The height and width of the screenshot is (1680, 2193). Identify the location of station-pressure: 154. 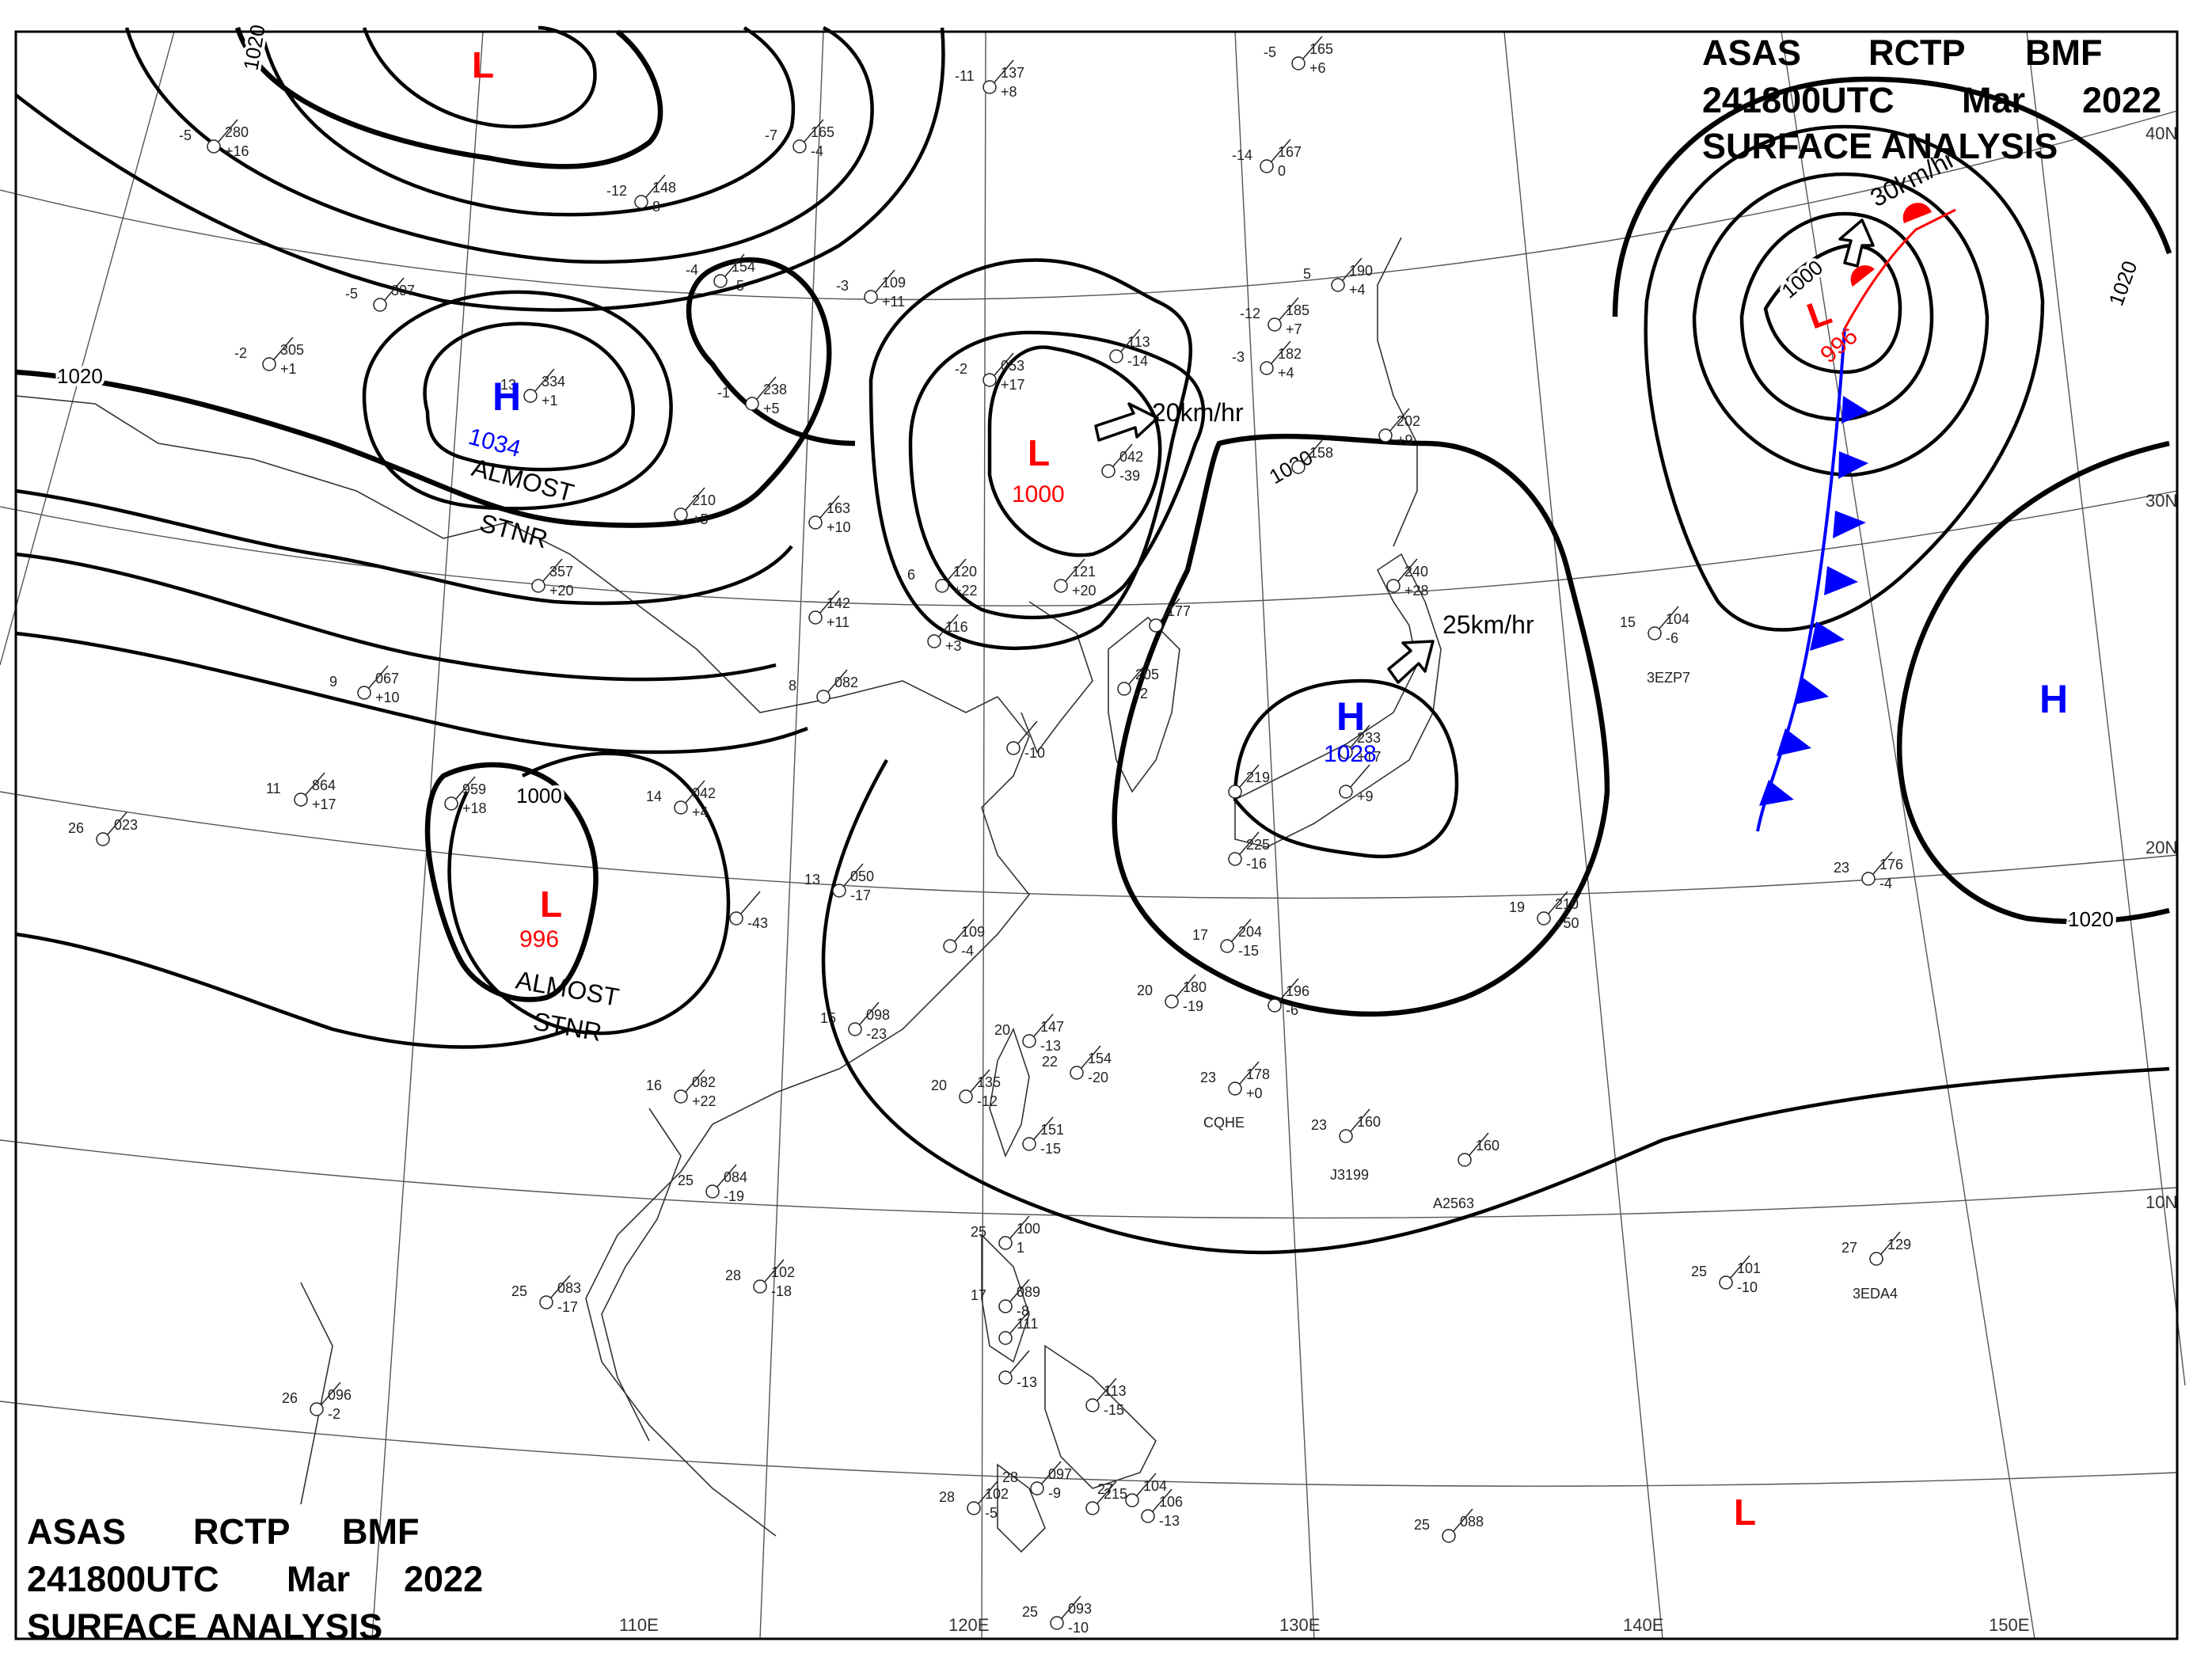
(743, 267).